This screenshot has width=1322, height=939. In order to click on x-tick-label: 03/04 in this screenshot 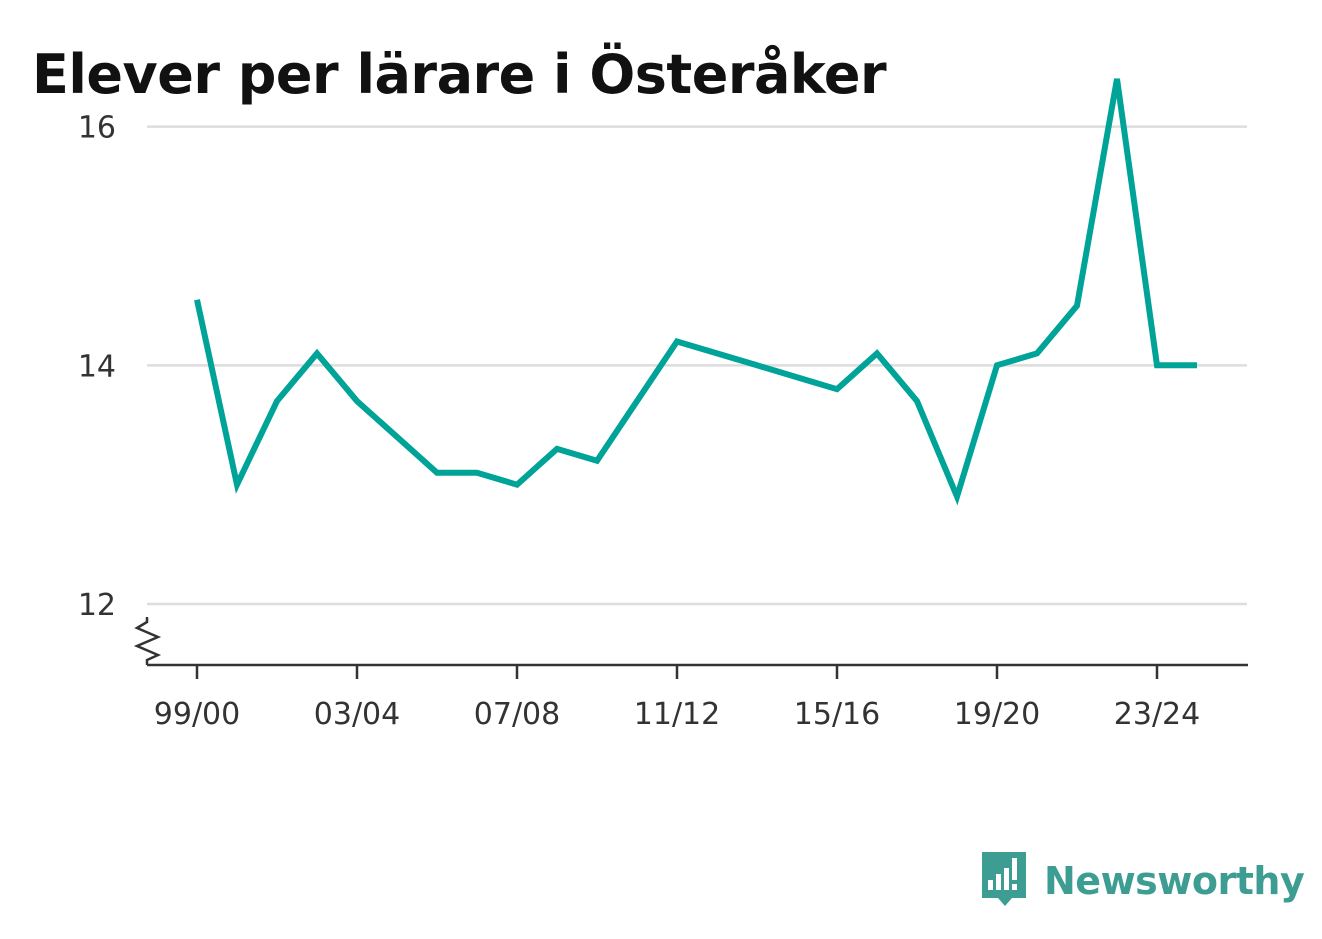, I will do `click(357, 714)`.